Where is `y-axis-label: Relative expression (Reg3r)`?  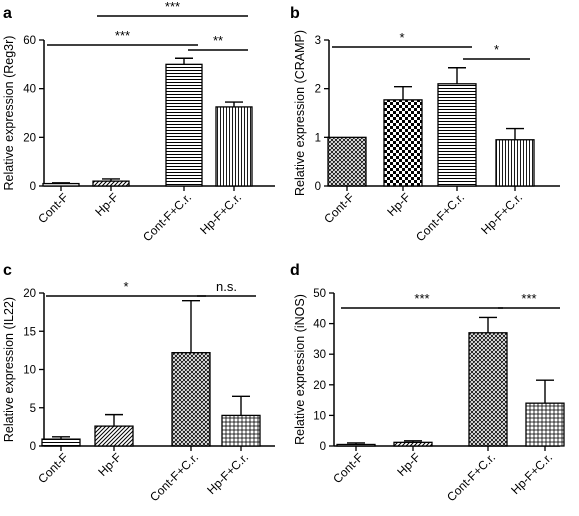
y-axis-label: Relative expression (Reg3r) is located at coordinates (9, 113).